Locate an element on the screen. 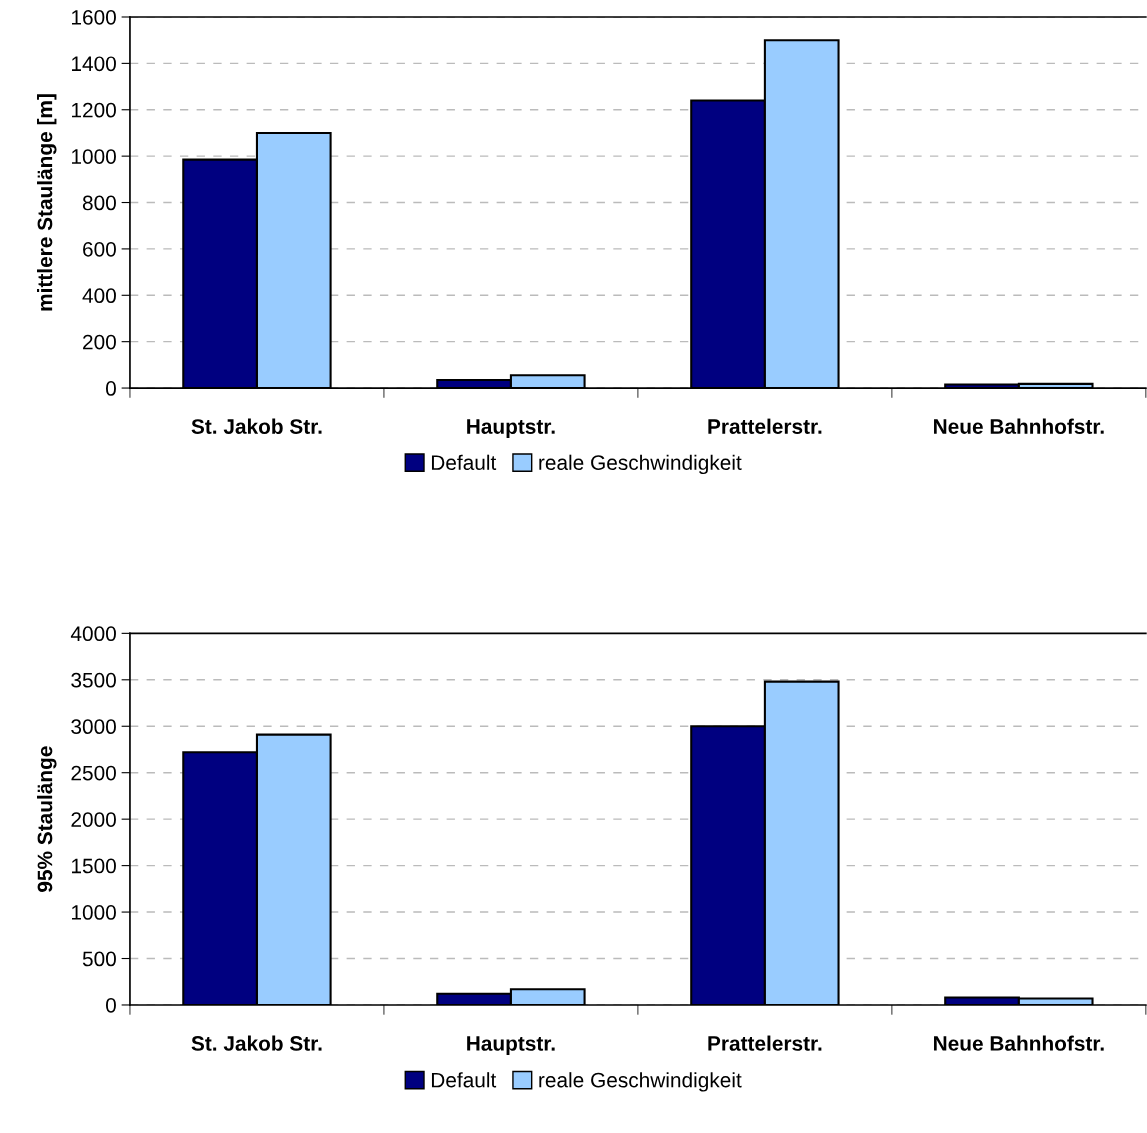 The width and height of the screenshot is (1147, 1133). y-tick-label: 600 is located at coordinates (99, 249).